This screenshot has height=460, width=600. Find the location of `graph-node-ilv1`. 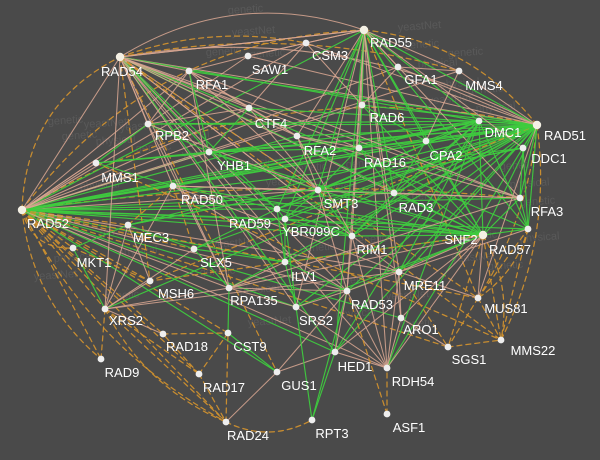

graph-node-ilv1 is located at coordinates (285, 262).